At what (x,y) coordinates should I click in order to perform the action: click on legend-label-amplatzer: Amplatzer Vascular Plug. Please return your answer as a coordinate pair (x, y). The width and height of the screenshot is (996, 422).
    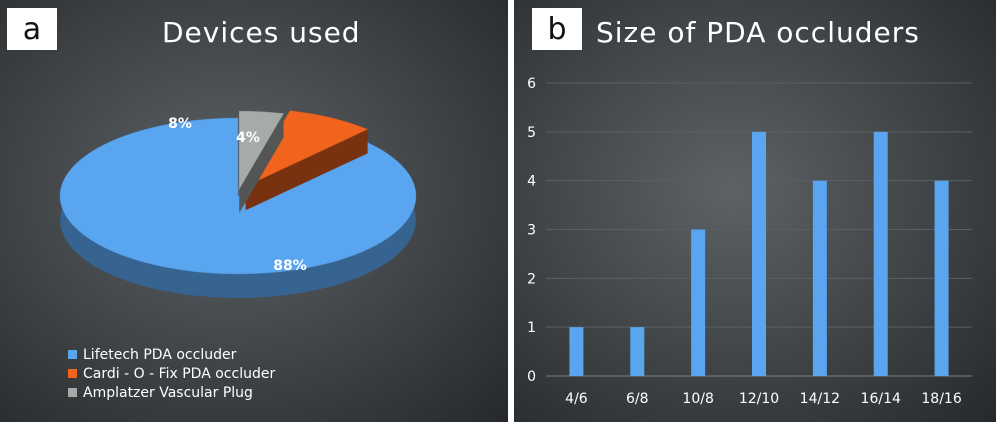
    Looking at the image, I should click on (168, 392).